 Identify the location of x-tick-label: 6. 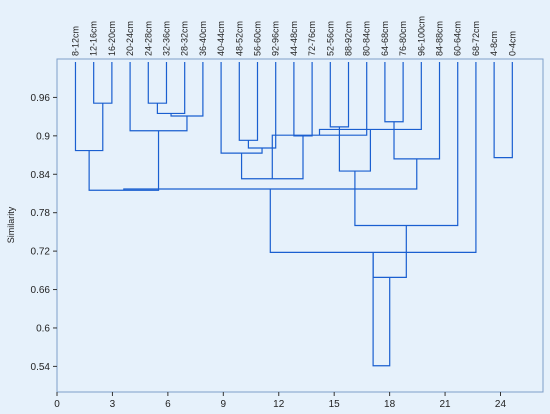
(168, 404).